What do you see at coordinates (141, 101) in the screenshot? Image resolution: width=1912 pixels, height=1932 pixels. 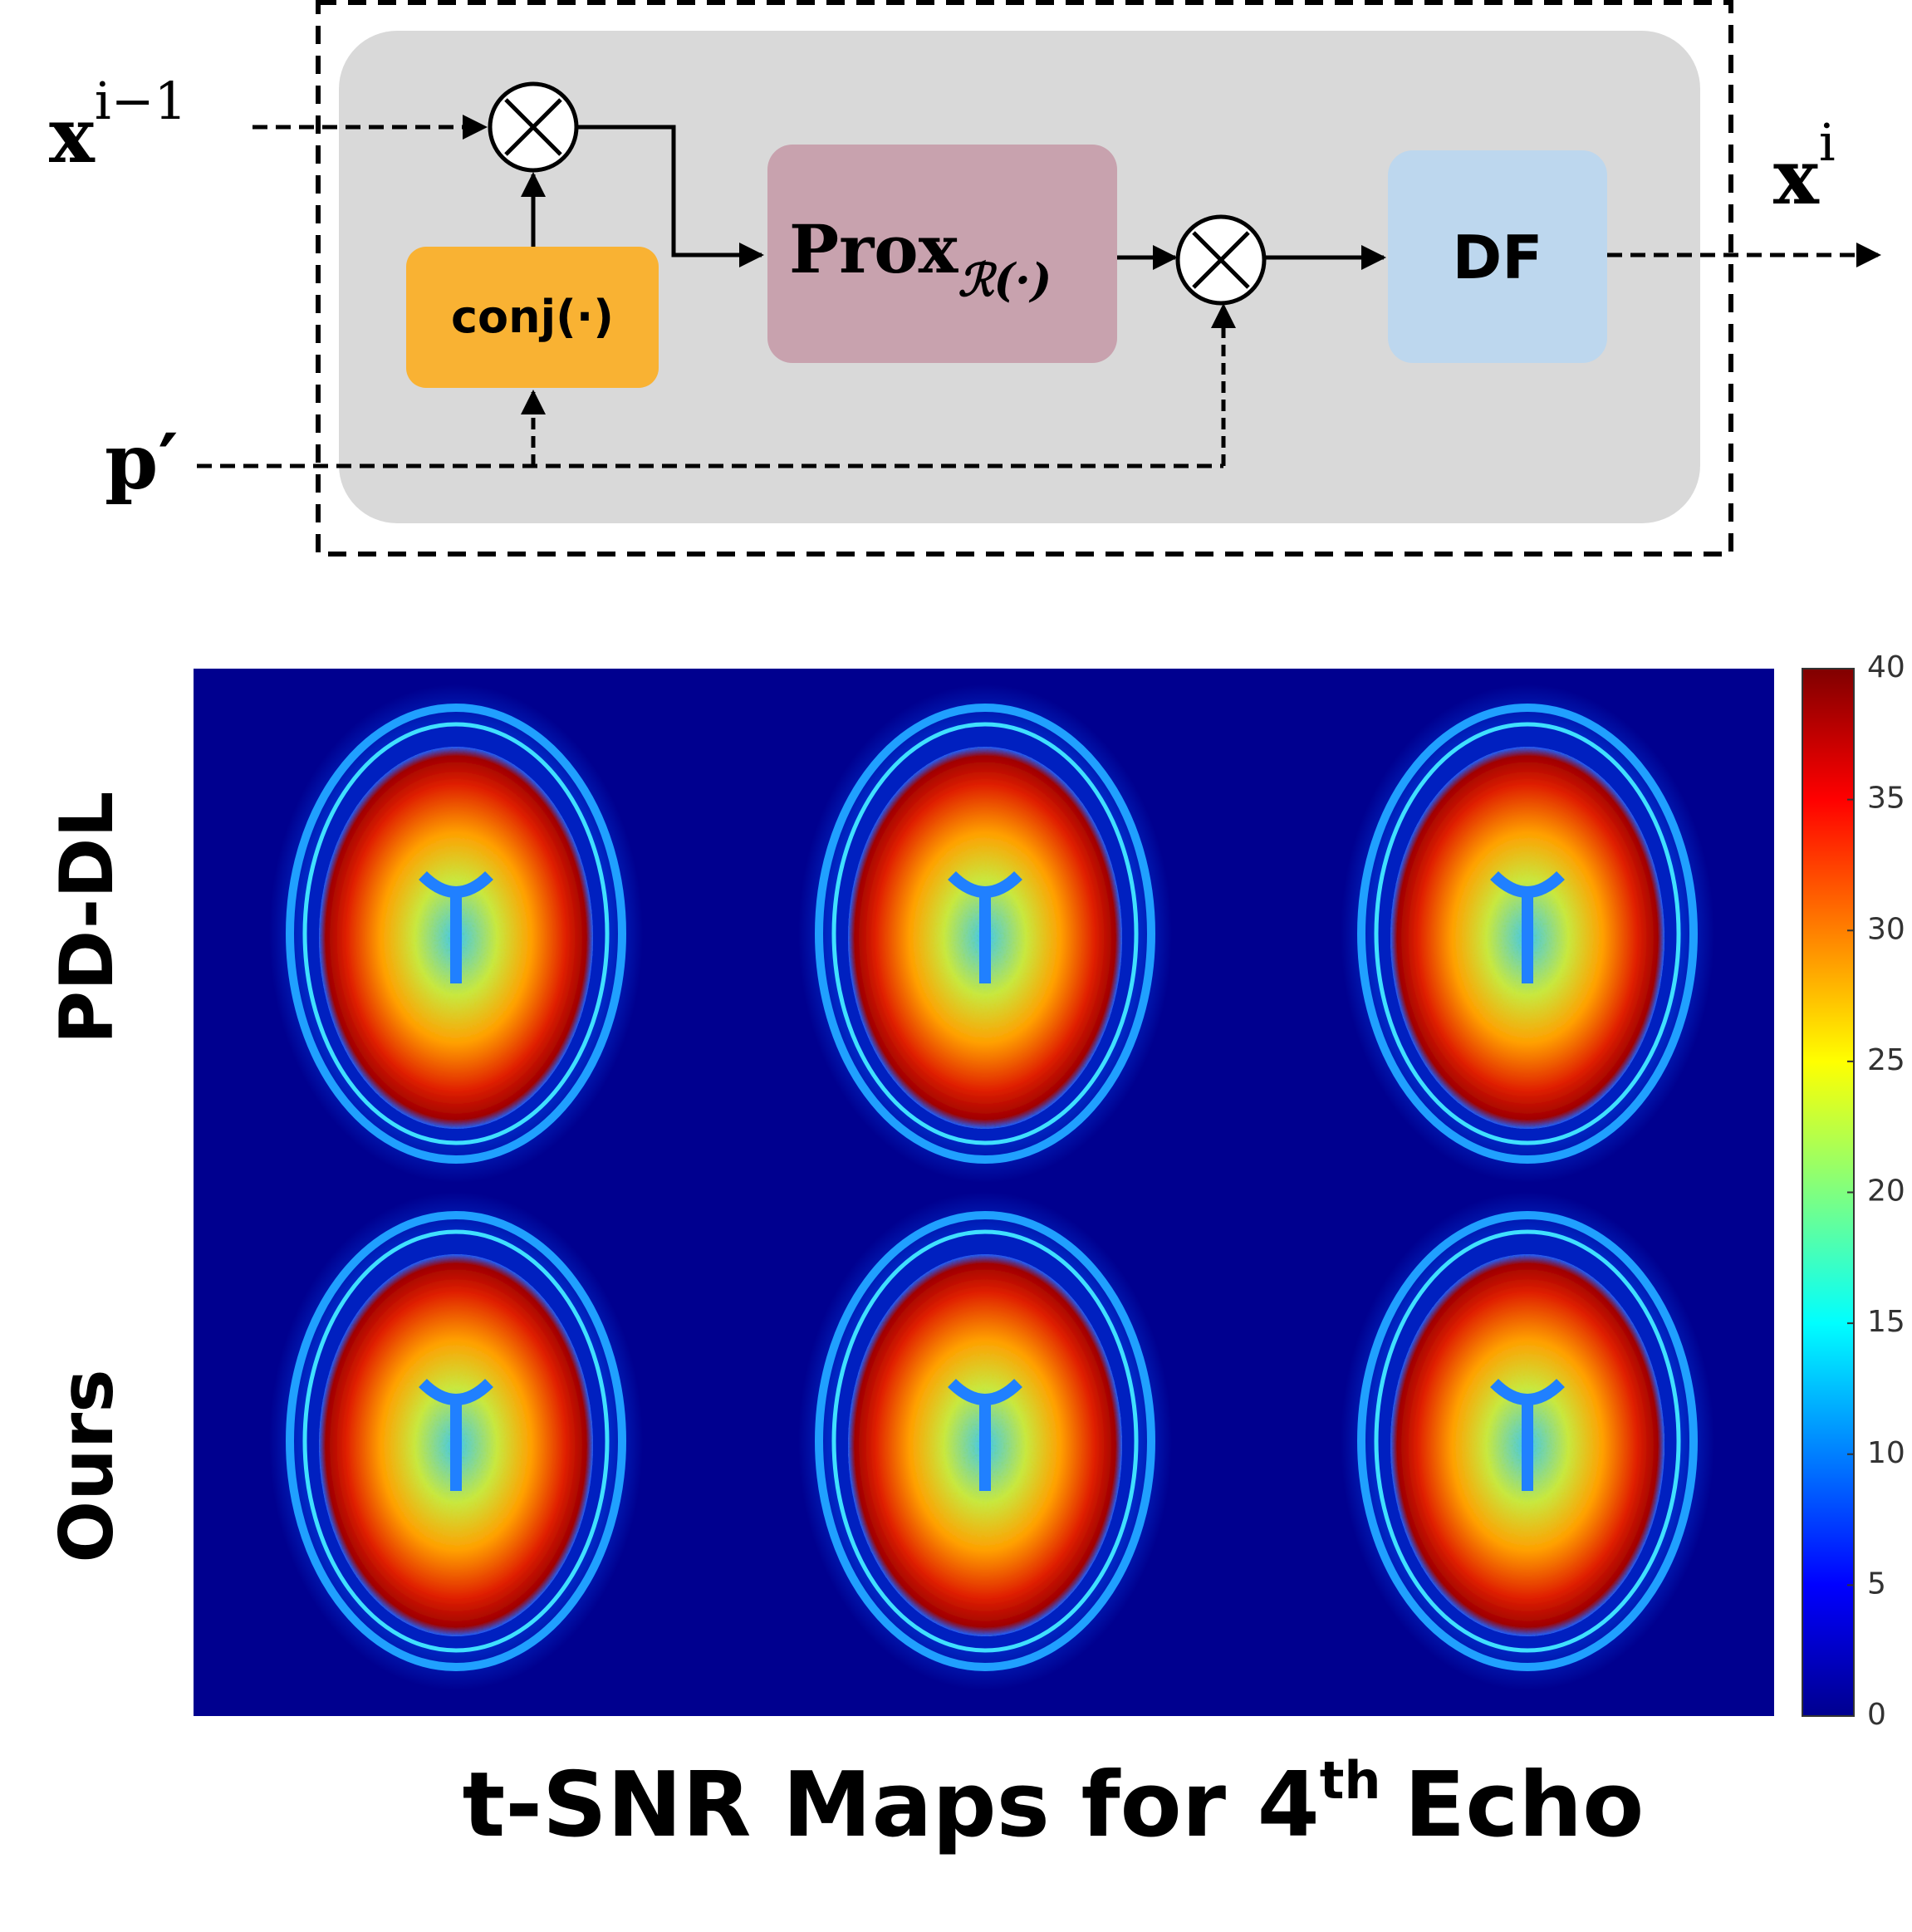 I see `input-sup: i−1` at bounding box center [141, 101].